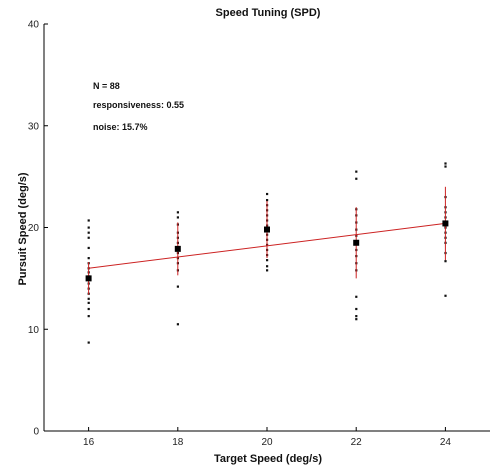 This screenshot has width=493, height=466. I want to click on x-tick-label: 24, so click(446, 442).